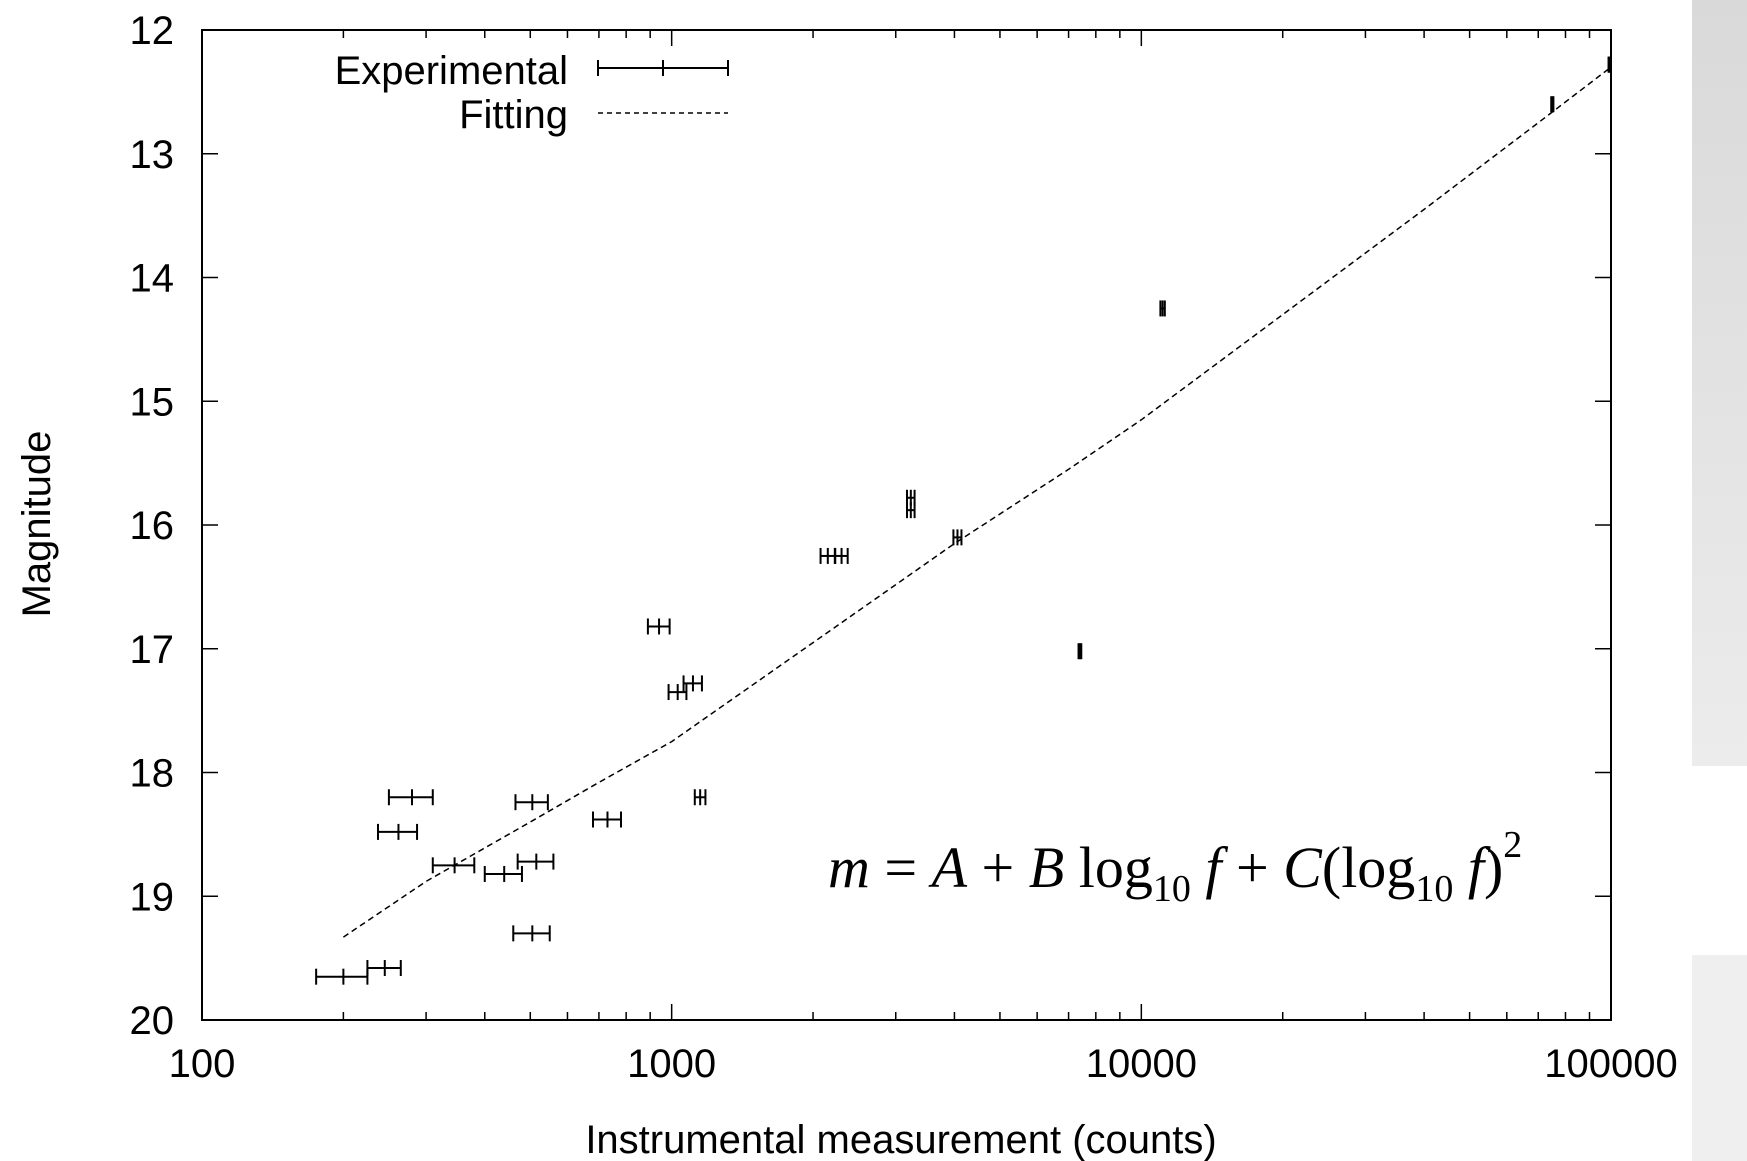 This screenshot has width=1747, height=1161. What do you see at coordinates (451, 71) in the screenshot?
I see `legend-label-experimental: Experimental` at bounding box center [451, 71].